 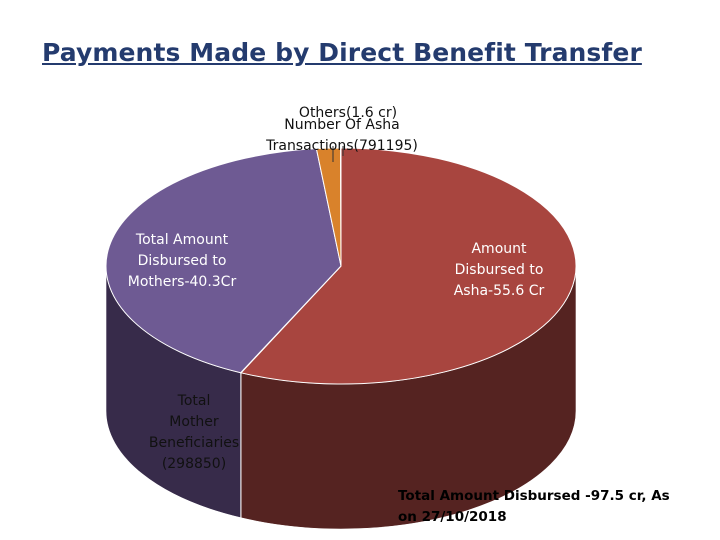 I want to click on page-title: Payments Made by Direct Benefit Transfer, so click(x=342, y=52).